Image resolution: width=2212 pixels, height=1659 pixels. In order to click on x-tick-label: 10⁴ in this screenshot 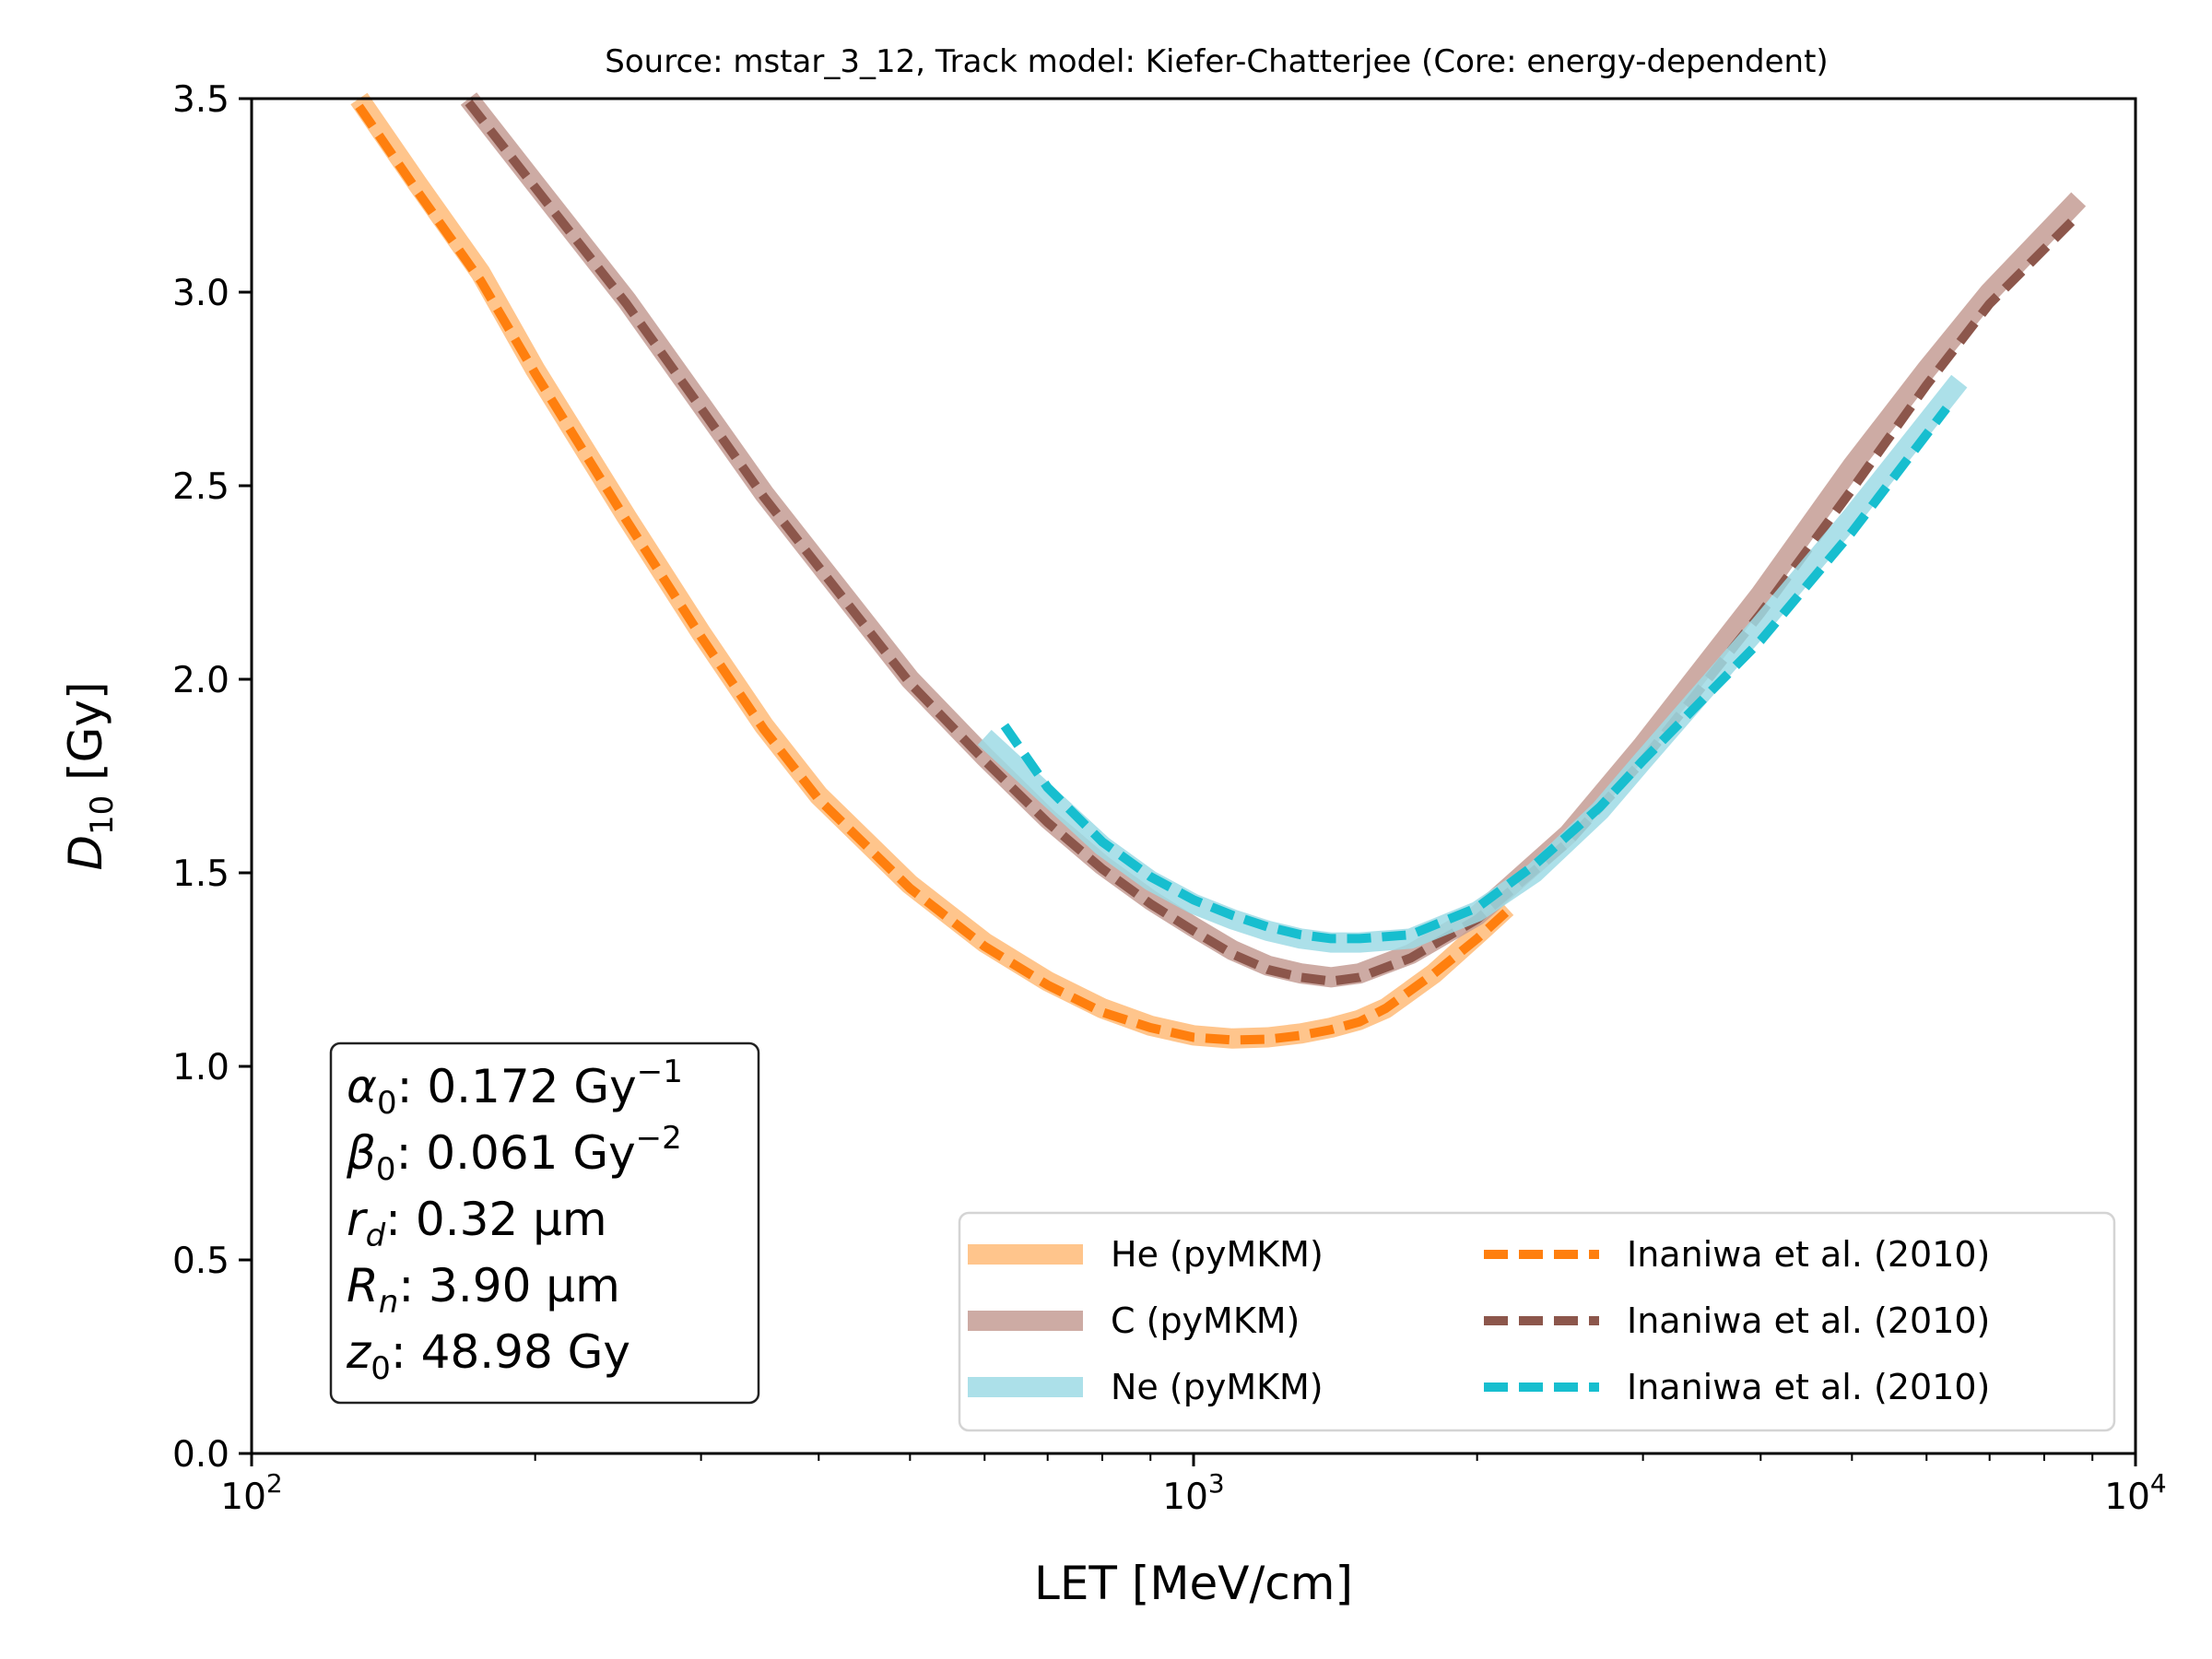, I will do `click(2135, 1493)`.